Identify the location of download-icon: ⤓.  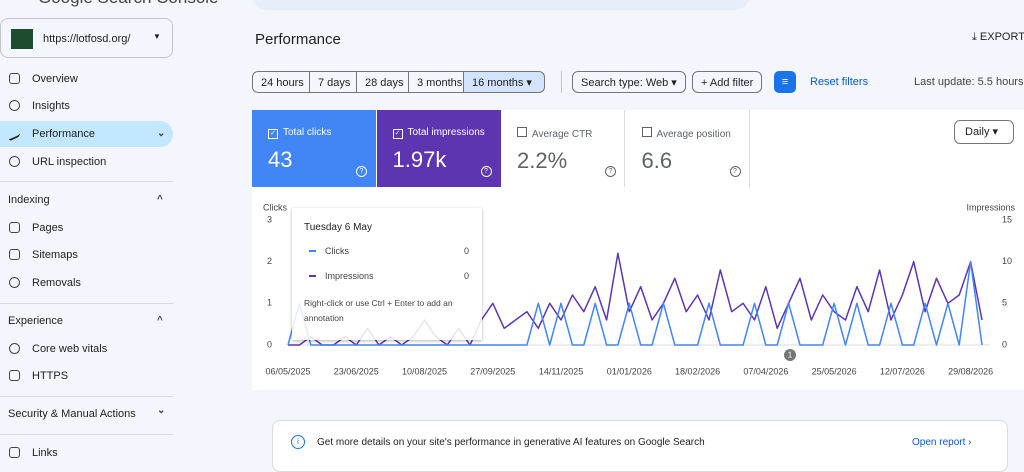
(976, 37).